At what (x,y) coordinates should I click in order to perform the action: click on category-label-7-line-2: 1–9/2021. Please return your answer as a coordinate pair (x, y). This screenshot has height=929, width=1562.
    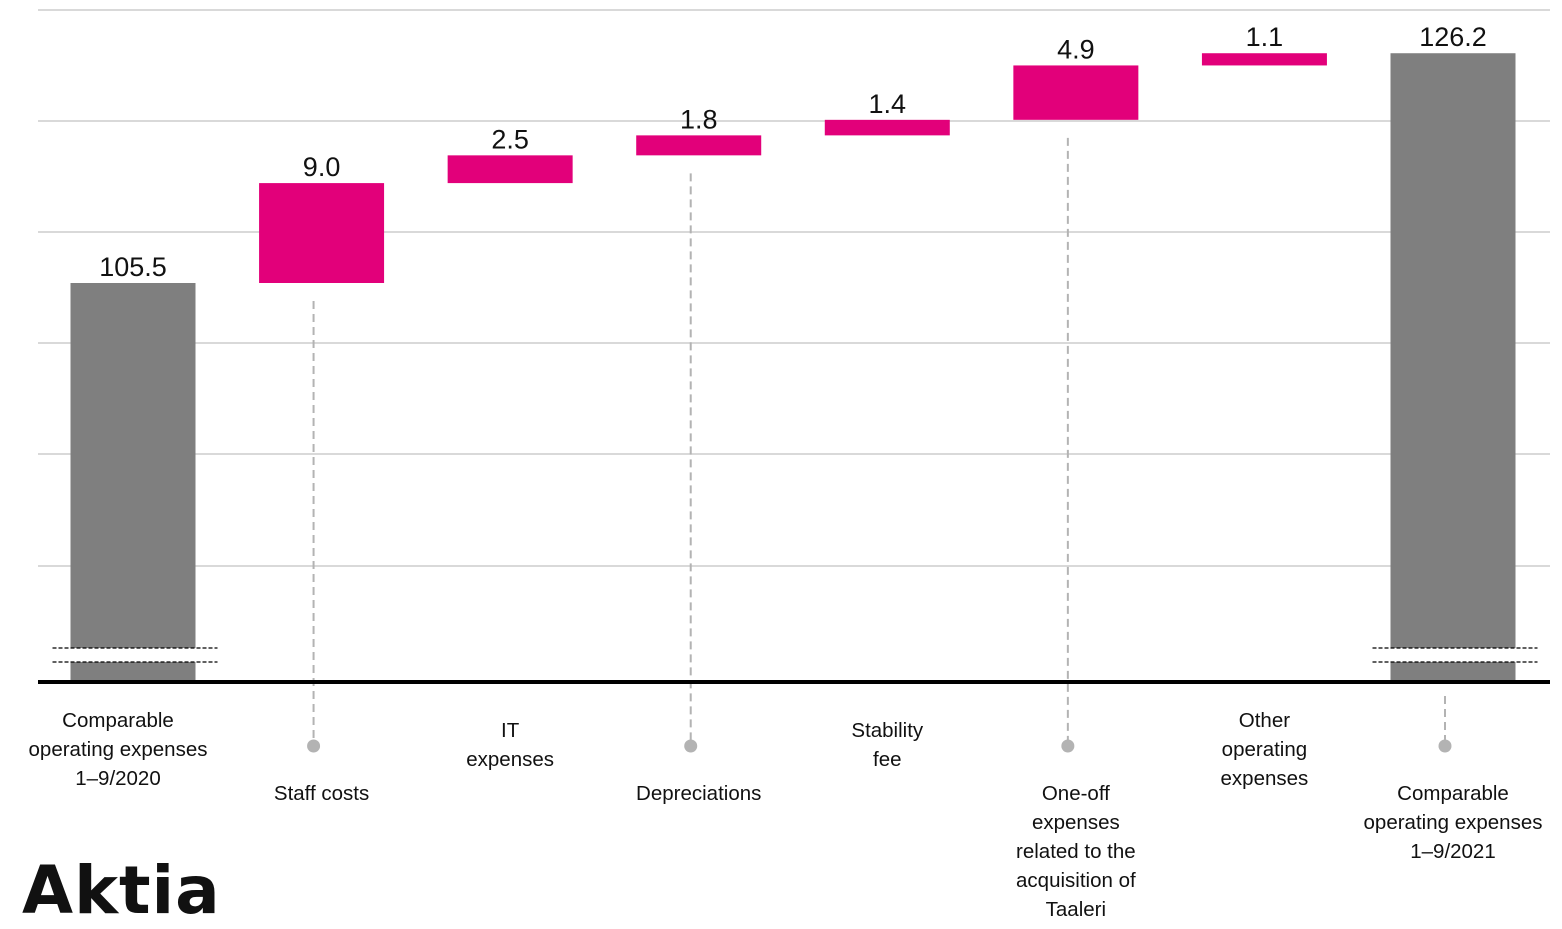
    Looking at the image, I should click on (1453, 851).